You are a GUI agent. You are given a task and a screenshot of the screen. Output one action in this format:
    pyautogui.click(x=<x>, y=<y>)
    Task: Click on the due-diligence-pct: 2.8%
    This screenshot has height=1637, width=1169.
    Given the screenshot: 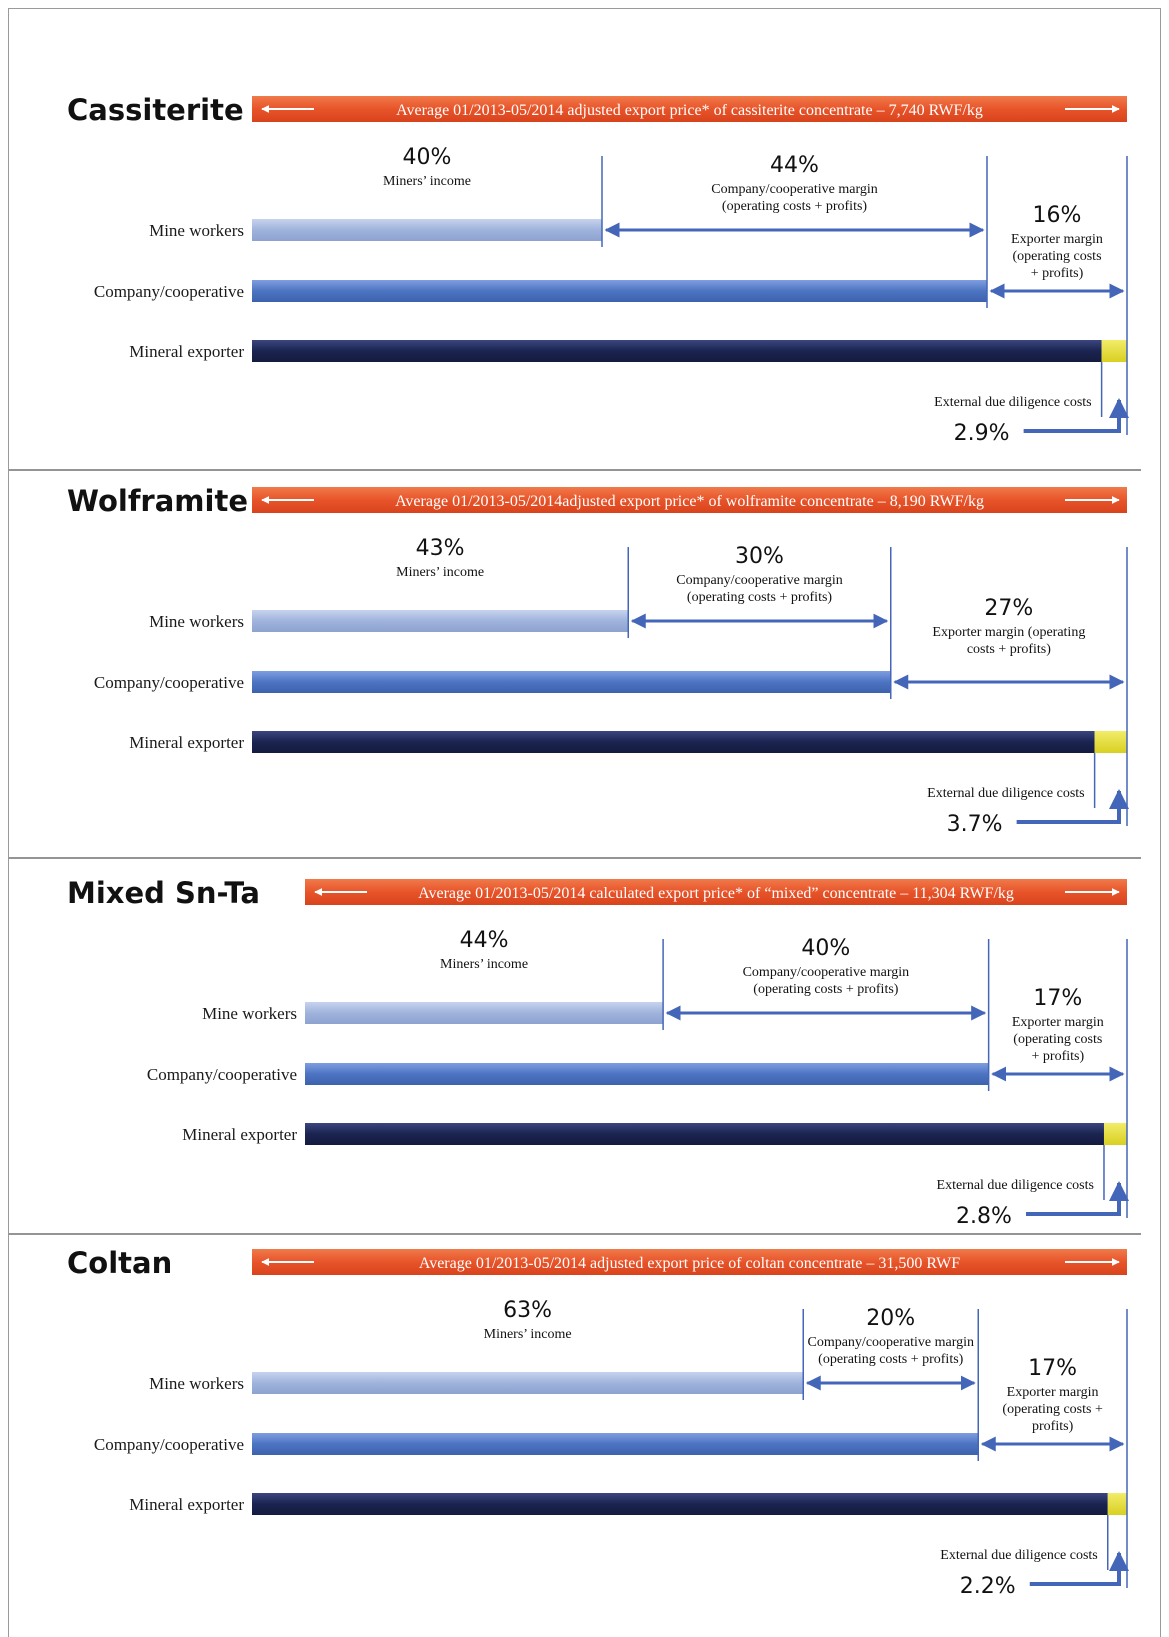 What is the action you would take?
    pyautogui.click(x=984, y=1216)
    